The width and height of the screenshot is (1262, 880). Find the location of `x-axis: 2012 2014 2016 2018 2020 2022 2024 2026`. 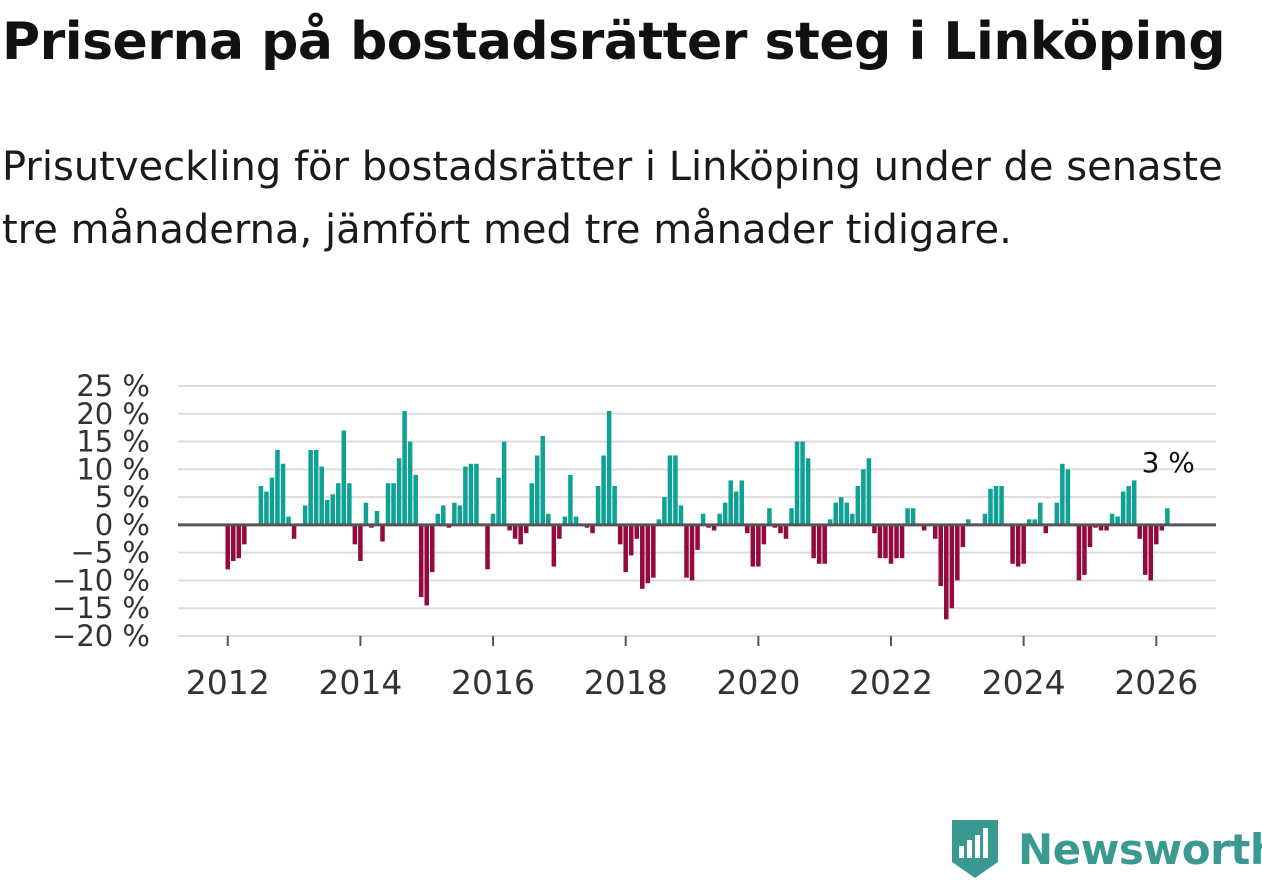

x-axis: 2012 2014 2016 2018 2020 2022 2024 2026 is located at coordinates (692, 668).